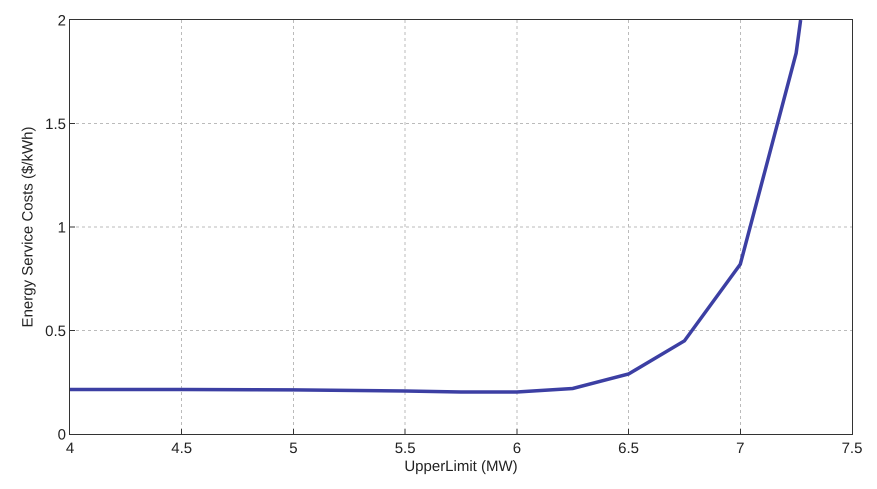 Image resolution: width=877 pixels, height=489 pixels. I want to click on y-tick-label: 0.5, so click(55, 331).